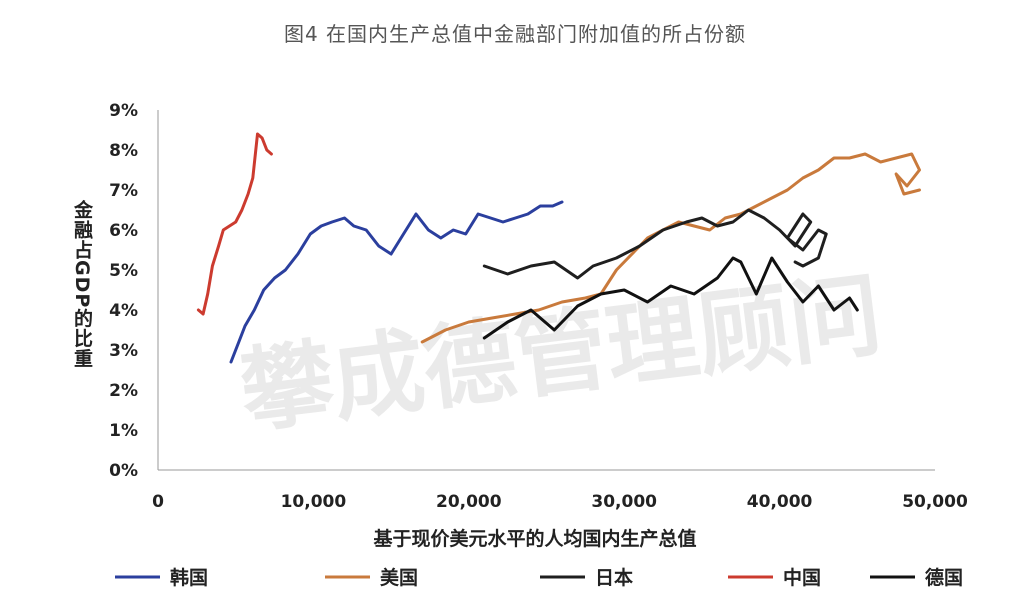 This screenshot has width=1030, height=601. I want to click on x-tick-label: 10,000, so click(314, 502).